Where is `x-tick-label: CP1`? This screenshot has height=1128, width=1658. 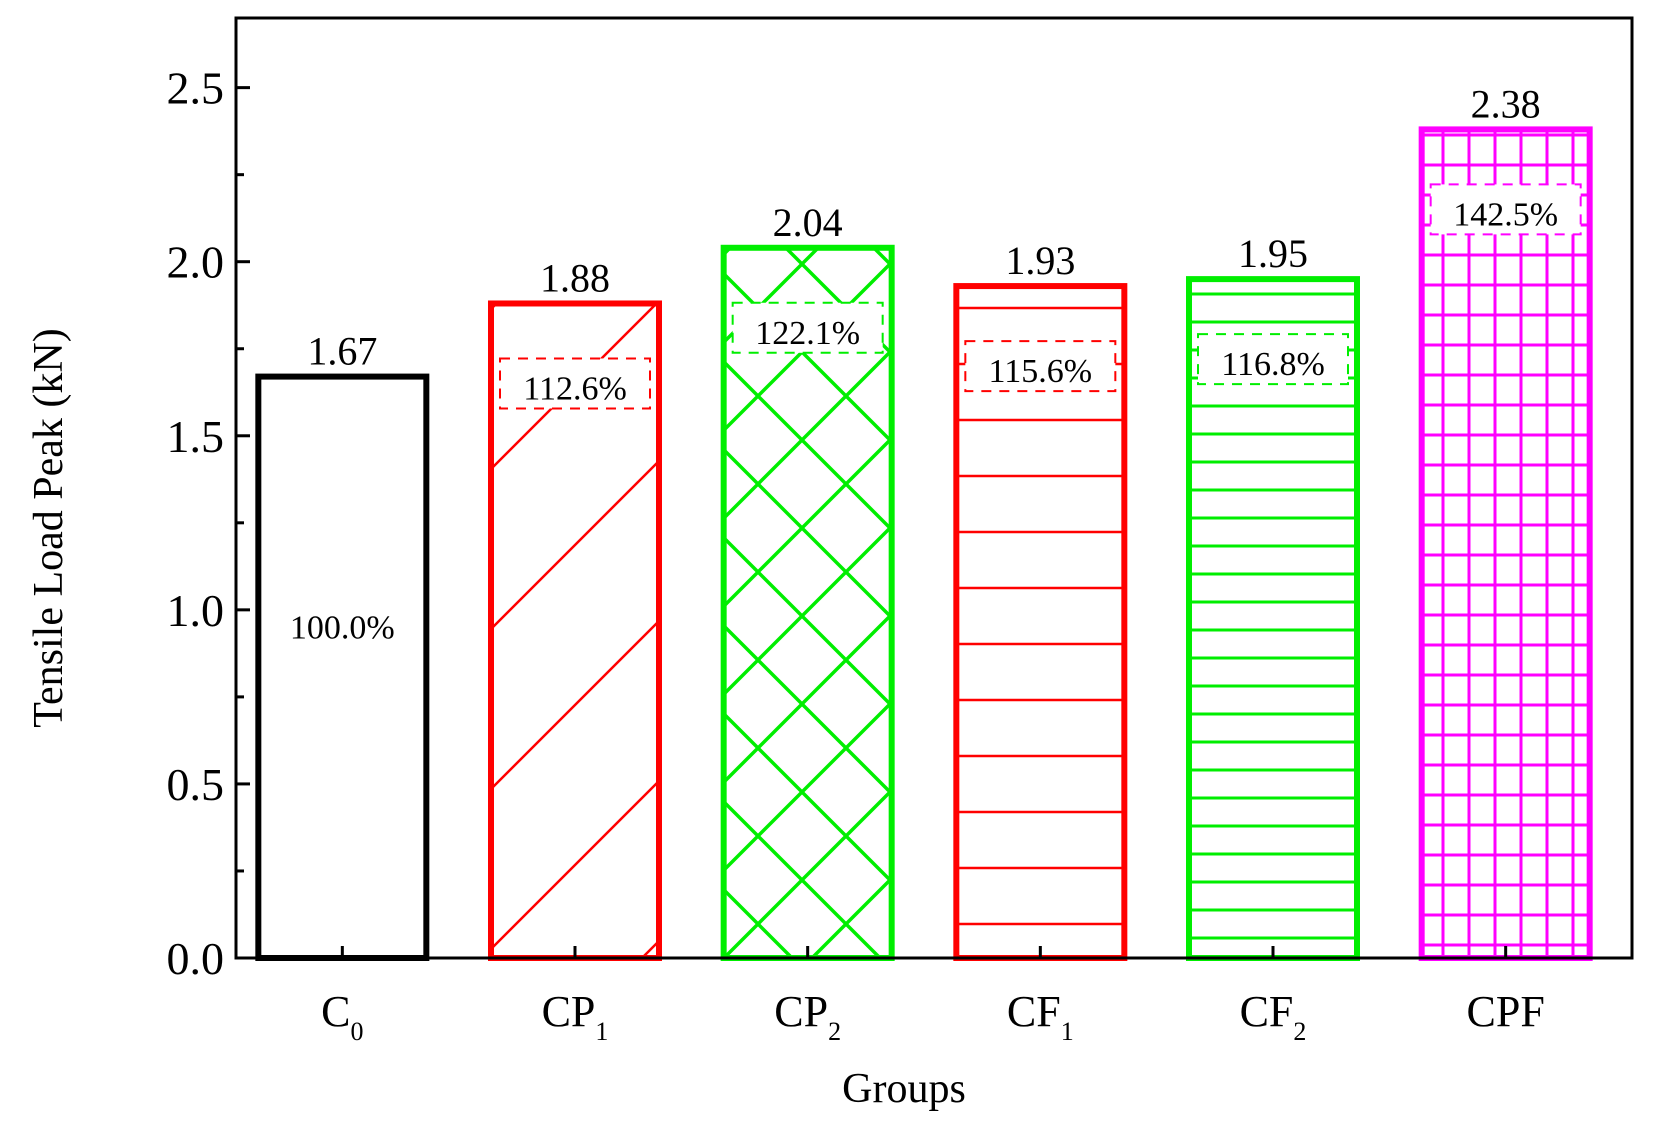
x-tick-label: CP1 is located at coordinates (575, 1016).